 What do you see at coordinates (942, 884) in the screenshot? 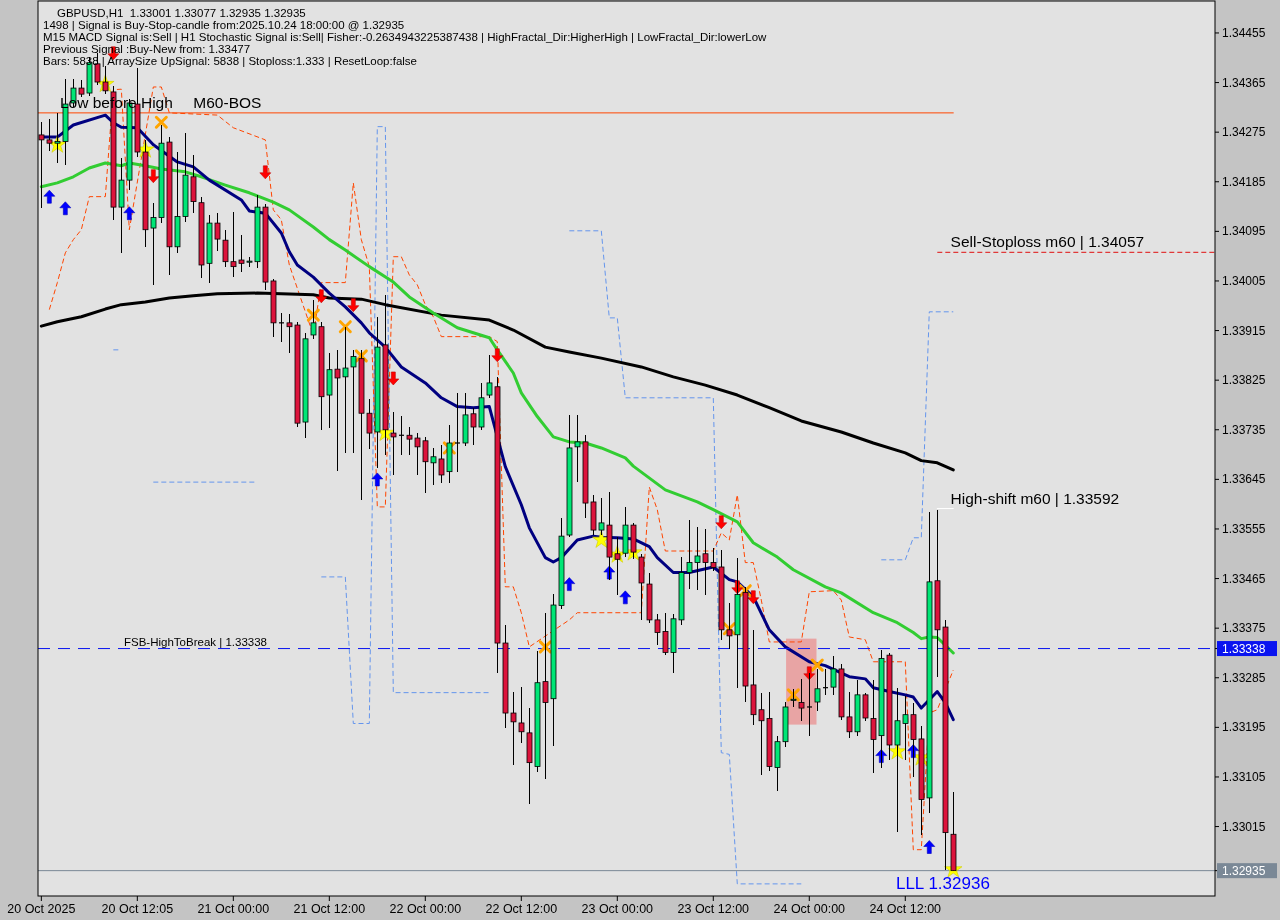
I see `annotation: LLL 1.32936` at bounding box center [942, 884].